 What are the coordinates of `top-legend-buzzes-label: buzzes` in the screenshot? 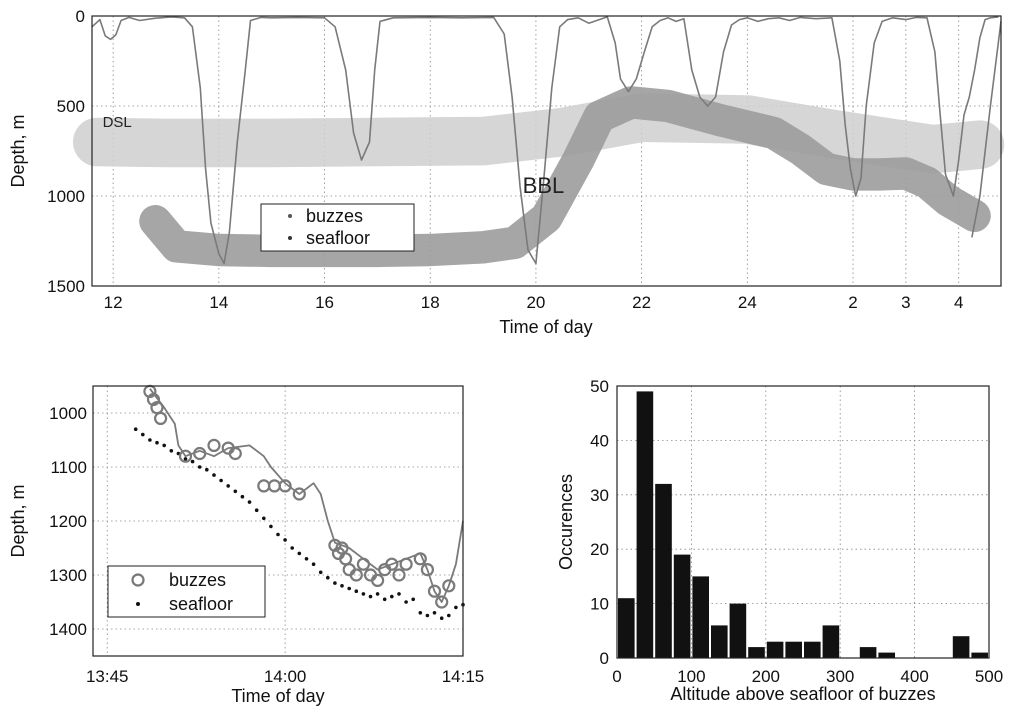 It's located at (334, 216).